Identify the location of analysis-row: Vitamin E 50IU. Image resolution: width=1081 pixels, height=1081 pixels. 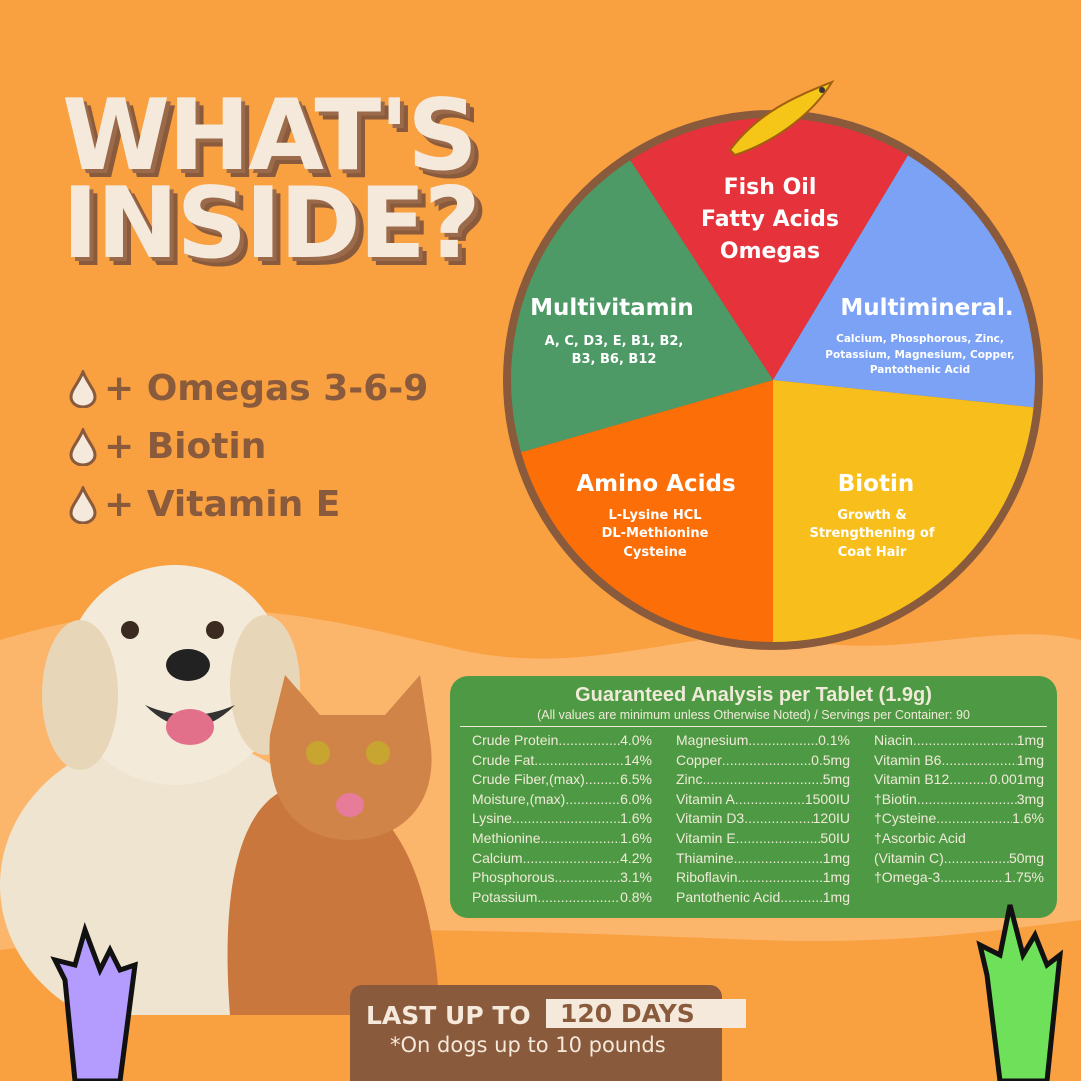
(763, 839).